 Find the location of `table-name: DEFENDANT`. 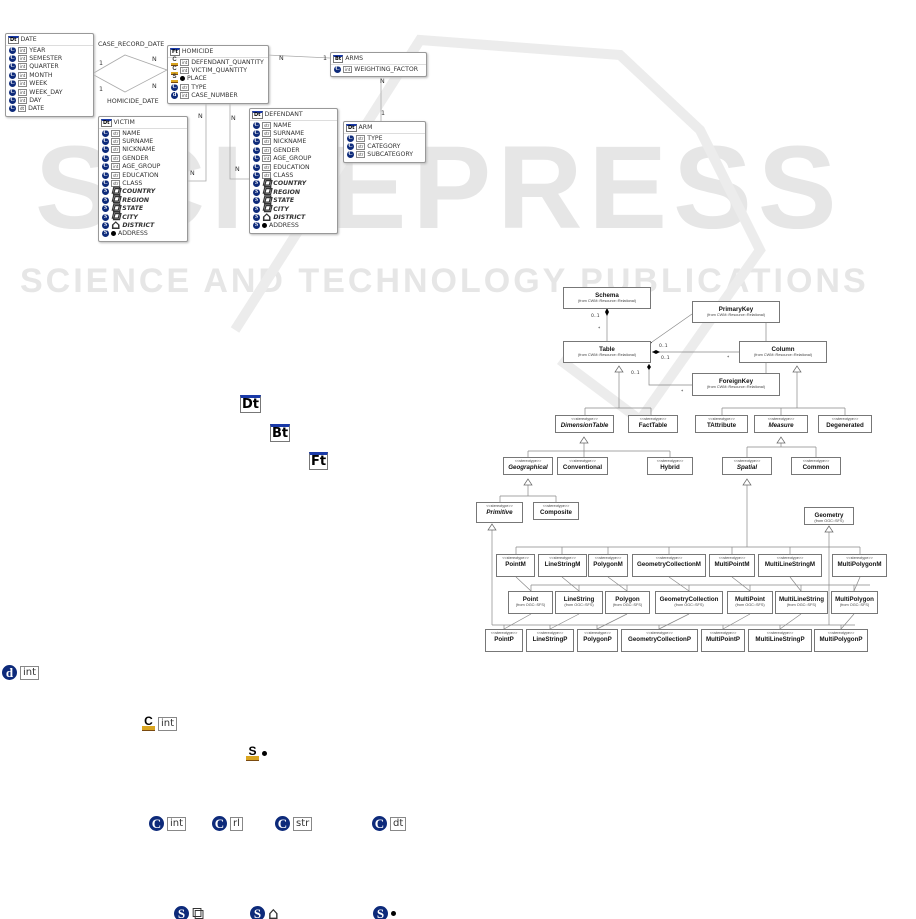

table-name: DEFENDANT is located at coordinates (283, 114).